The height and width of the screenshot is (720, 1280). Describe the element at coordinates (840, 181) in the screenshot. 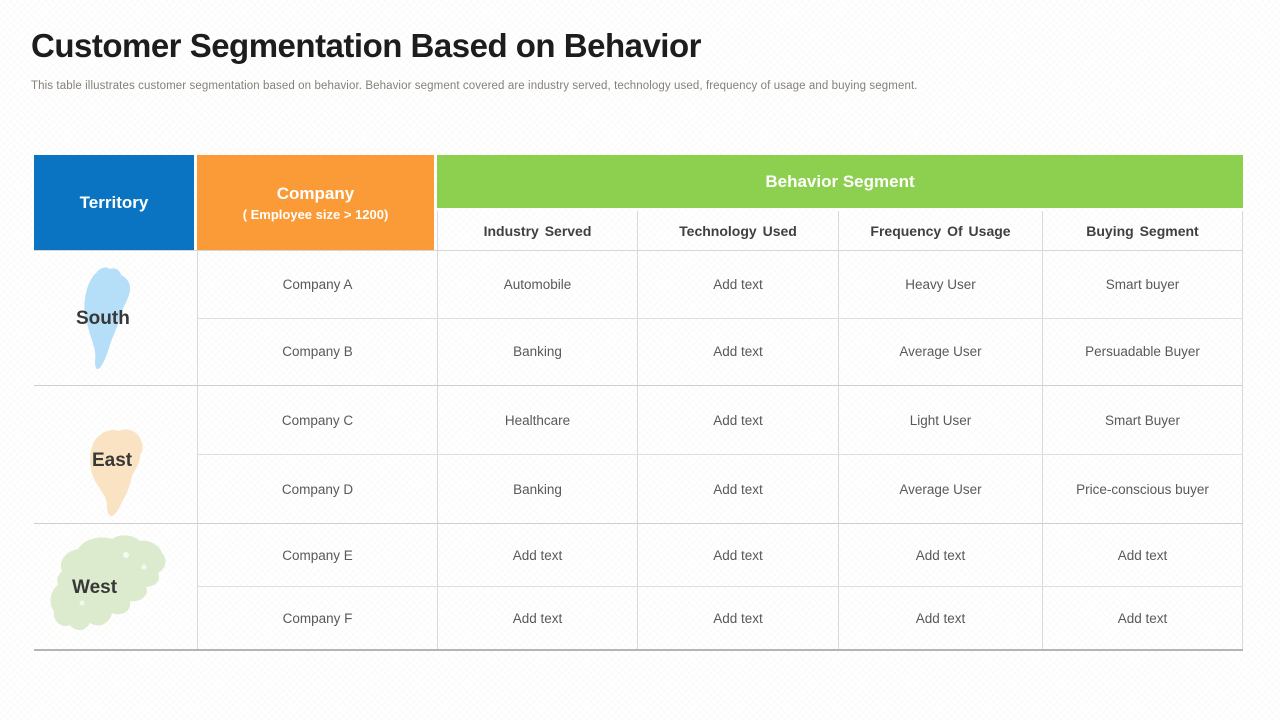

I see `behavior-segment-header: Behavior Segment` at that location.